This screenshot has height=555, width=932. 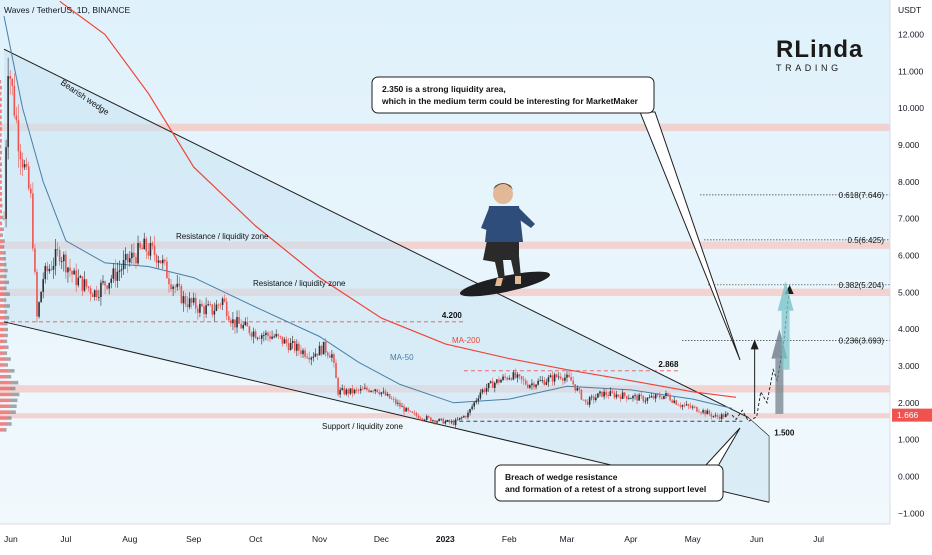 What do you see at coordinates (909, 292) in the screenshot?
I see `y-tick-label: 5.000` at bounding box center [909, 292].